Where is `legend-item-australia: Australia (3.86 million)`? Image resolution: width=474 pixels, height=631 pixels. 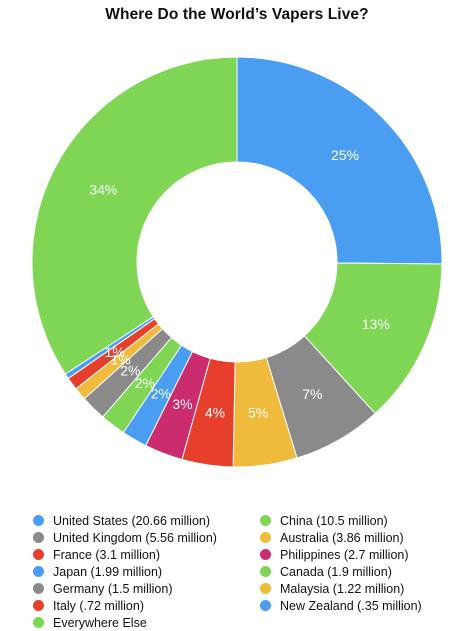
legend-item-australia: Australia (3.86 million) is located at coordinates (332, 537).